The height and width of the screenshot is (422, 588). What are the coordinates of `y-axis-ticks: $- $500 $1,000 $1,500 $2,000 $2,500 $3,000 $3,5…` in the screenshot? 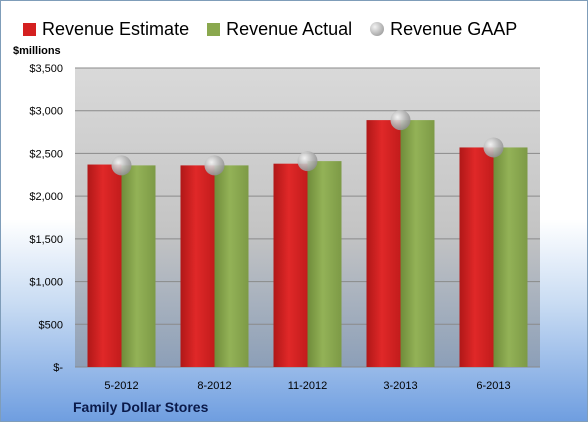 It's located at (46, 218).